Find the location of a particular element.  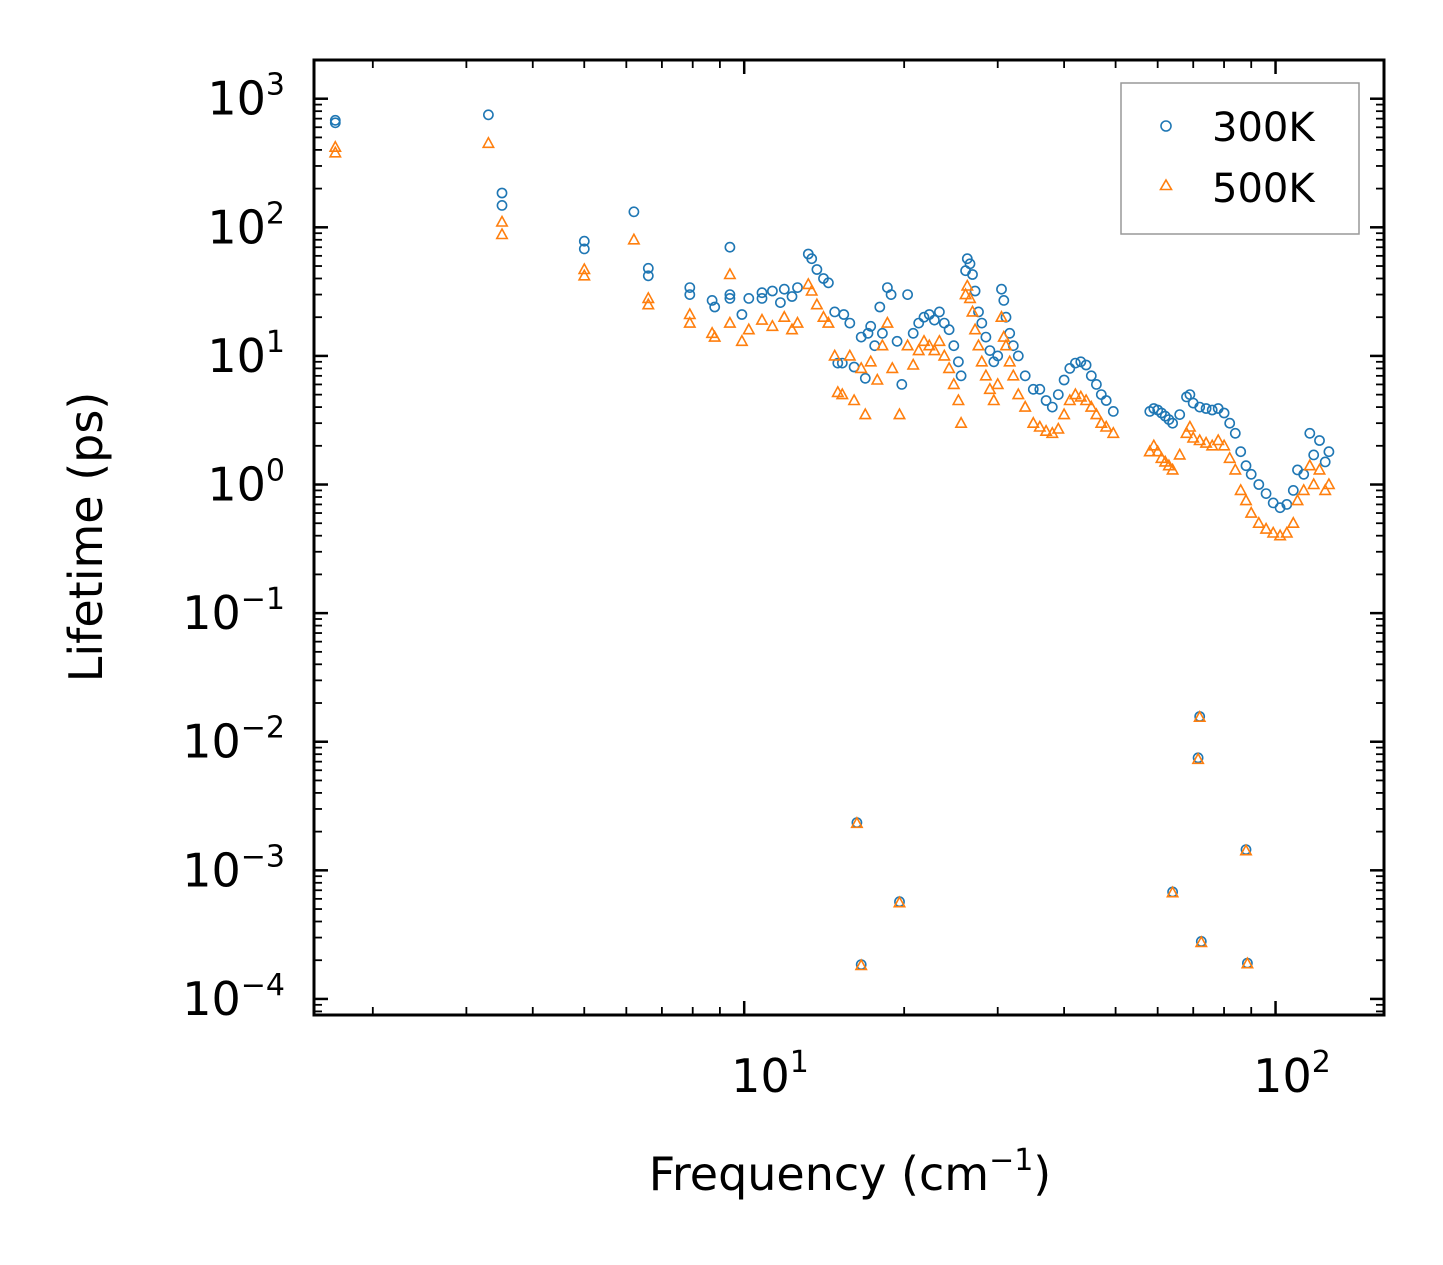

y-tick-label: 10³ is located at coordinates (246, 97).